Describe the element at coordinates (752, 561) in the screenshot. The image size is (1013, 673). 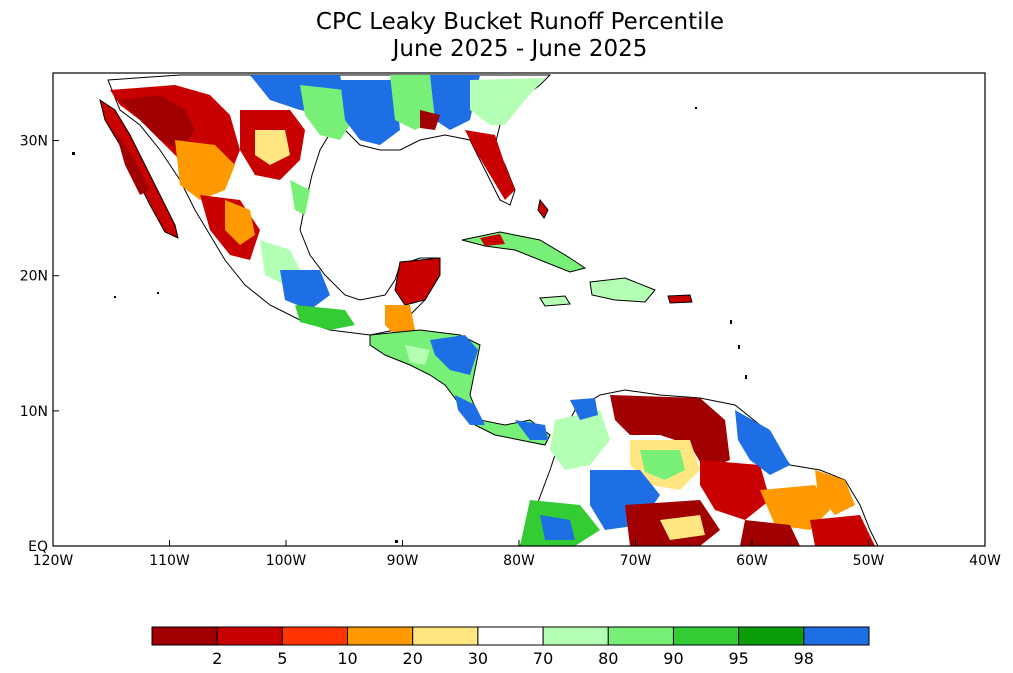
I see `x-tick-label: 60W` at that location.